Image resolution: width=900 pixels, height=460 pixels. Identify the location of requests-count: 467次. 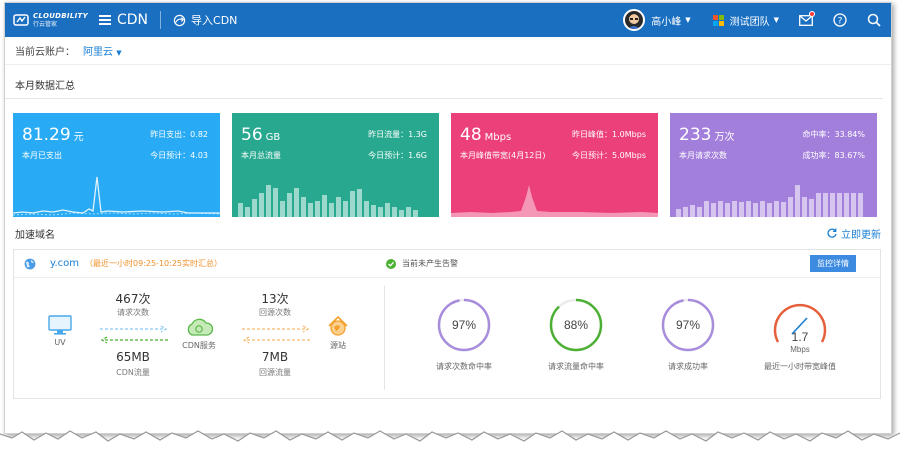
(133, 299).